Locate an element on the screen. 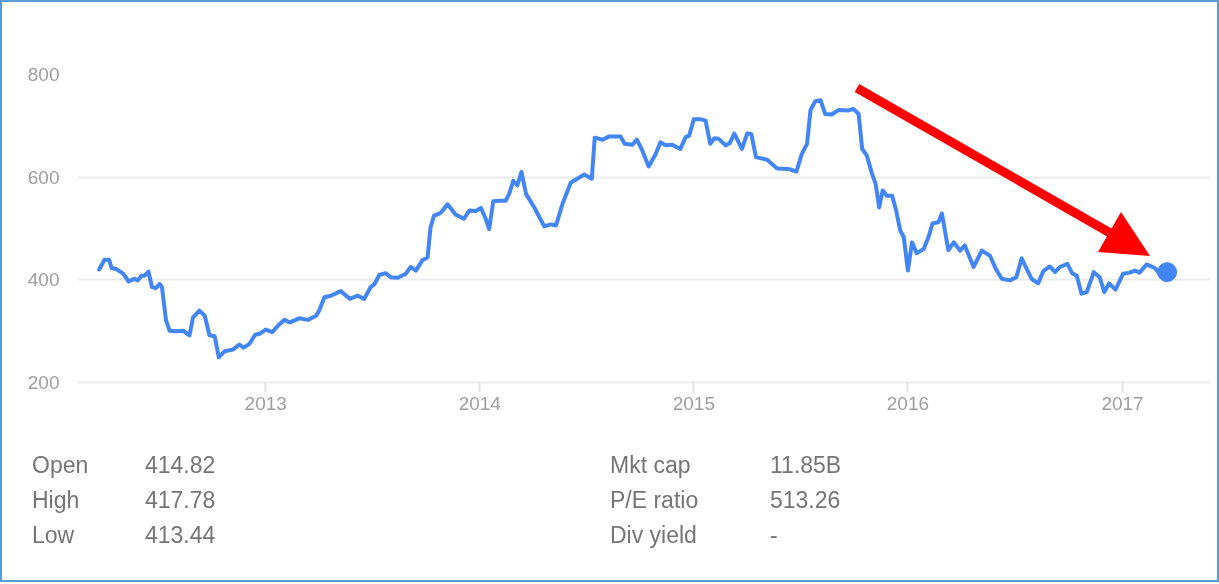 This screenshot has height=584, width=1219. text: High is located at coordinates (56, 500).